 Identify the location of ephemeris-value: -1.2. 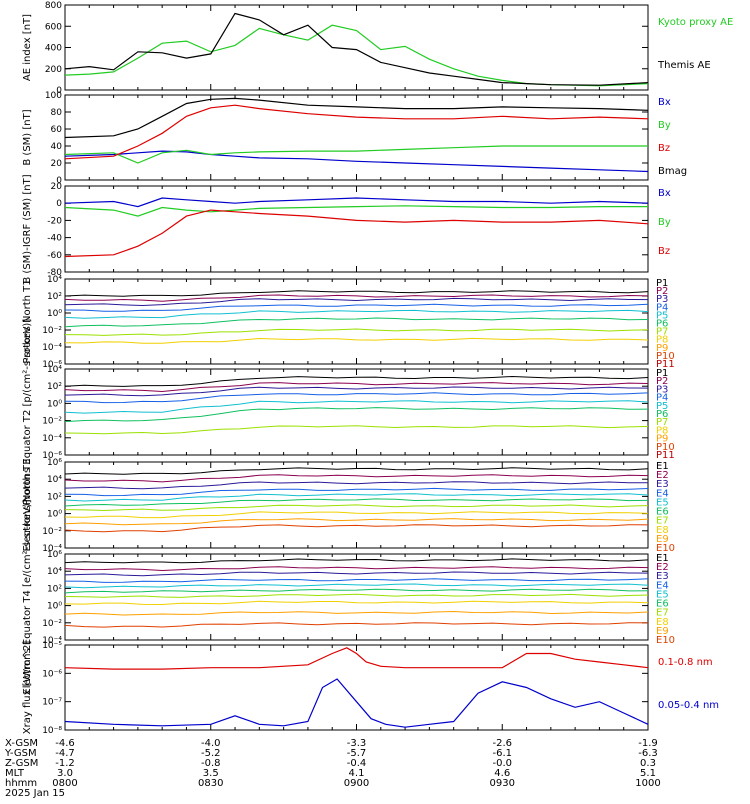
(65, 763).